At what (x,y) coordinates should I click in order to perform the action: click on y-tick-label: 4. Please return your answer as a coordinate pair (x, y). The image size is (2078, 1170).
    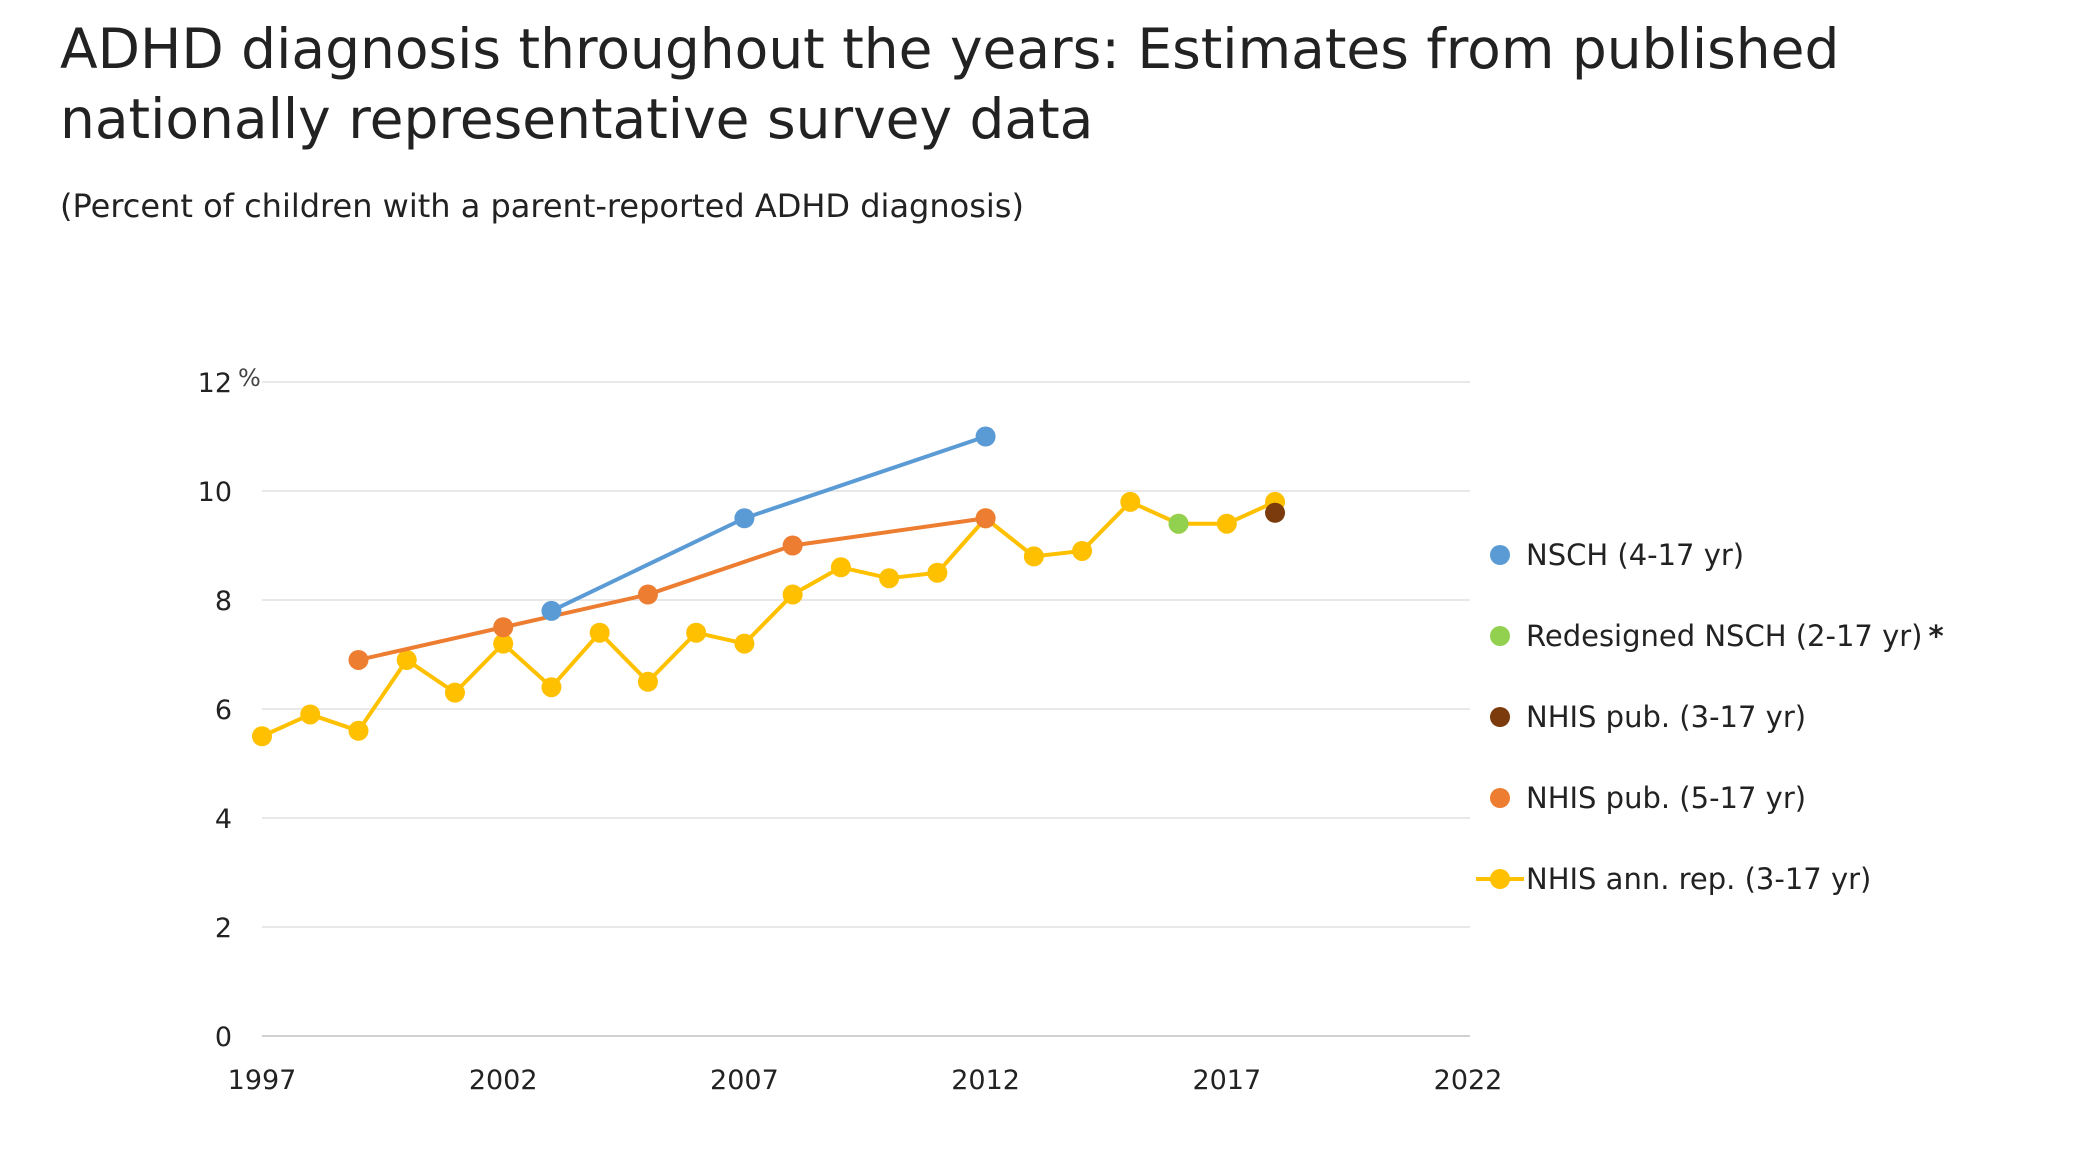
    Looking at the image, I should click on (223, 819).